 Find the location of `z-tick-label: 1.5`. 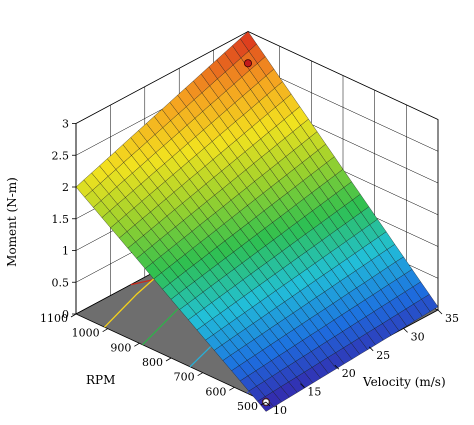

z-tick-label: 1.5 is located at coordinates (61, 219).